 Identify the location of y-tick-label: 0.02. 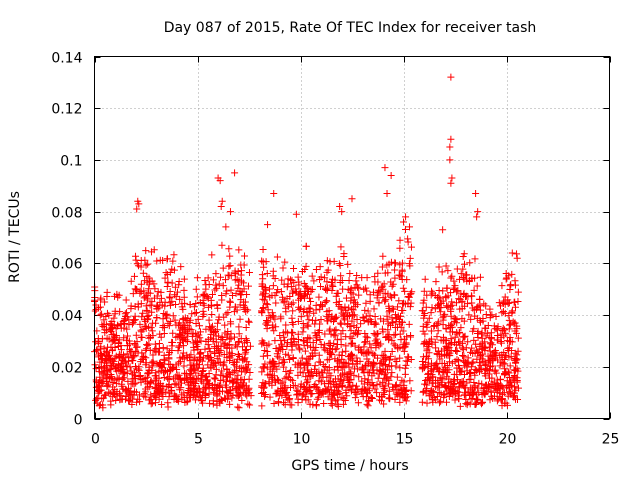
(66, 369).